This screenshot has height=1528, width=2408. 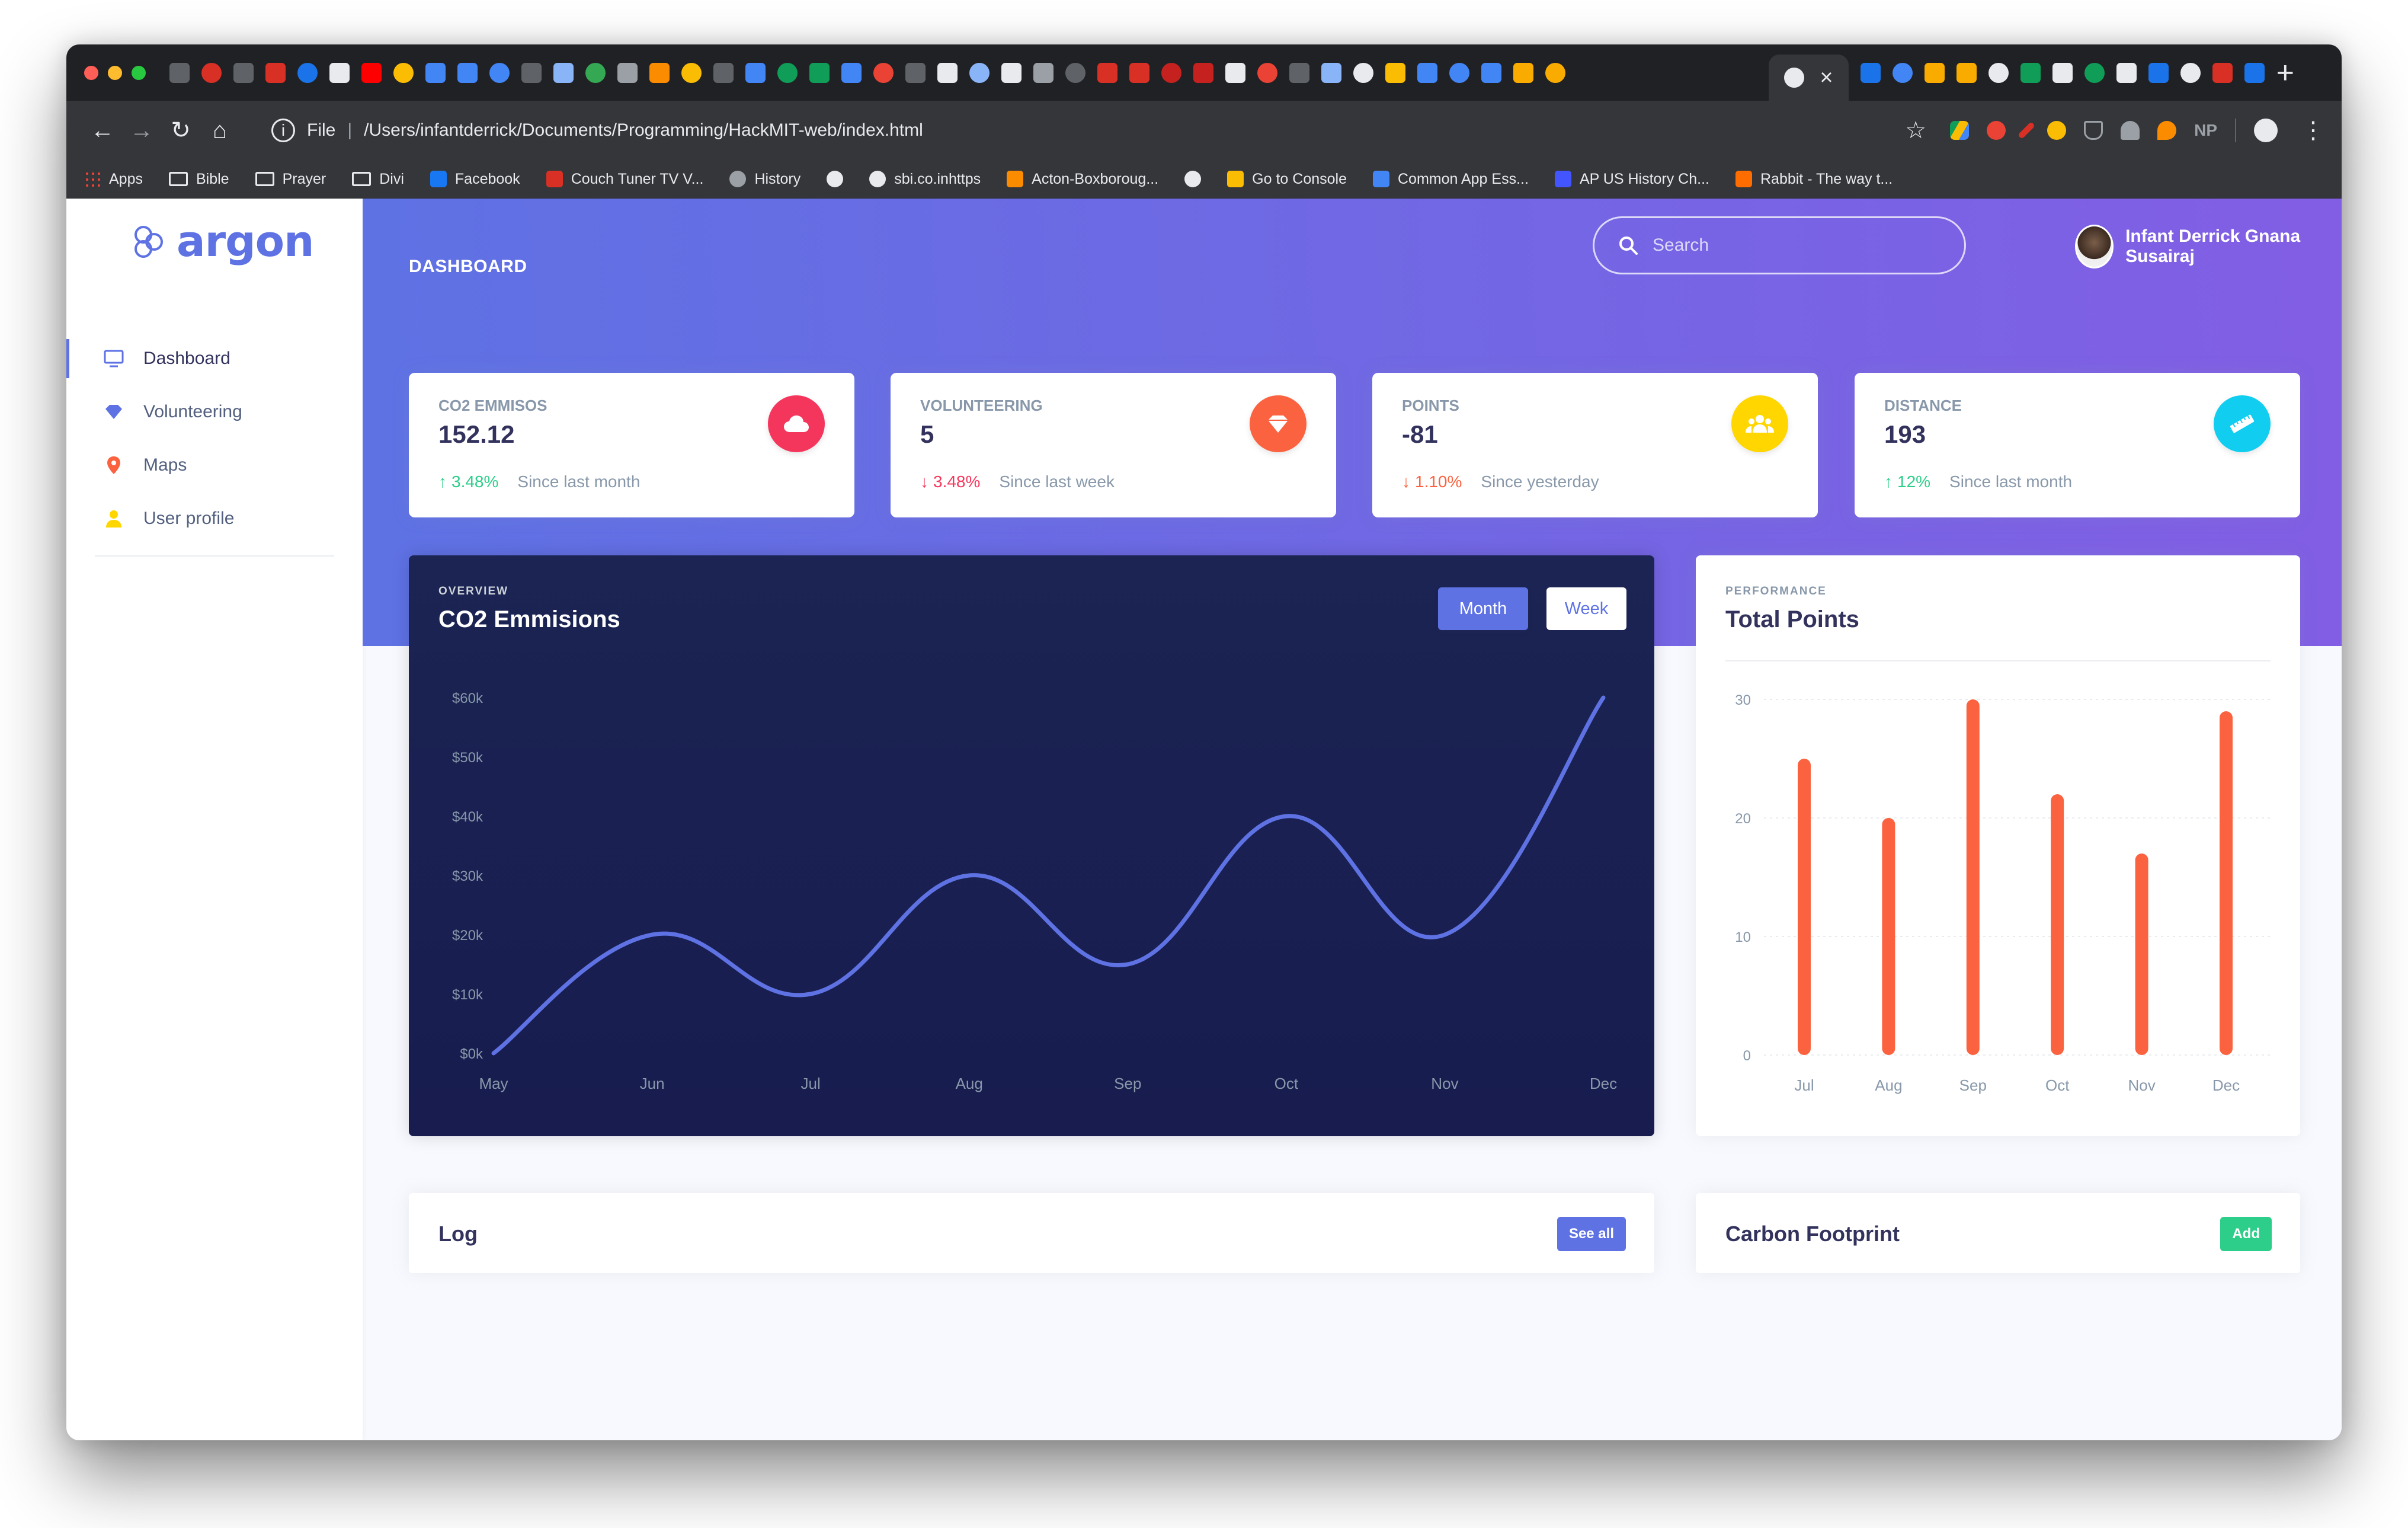 I want to click on bookmark-item: Divi, so click(x=378, y=179).